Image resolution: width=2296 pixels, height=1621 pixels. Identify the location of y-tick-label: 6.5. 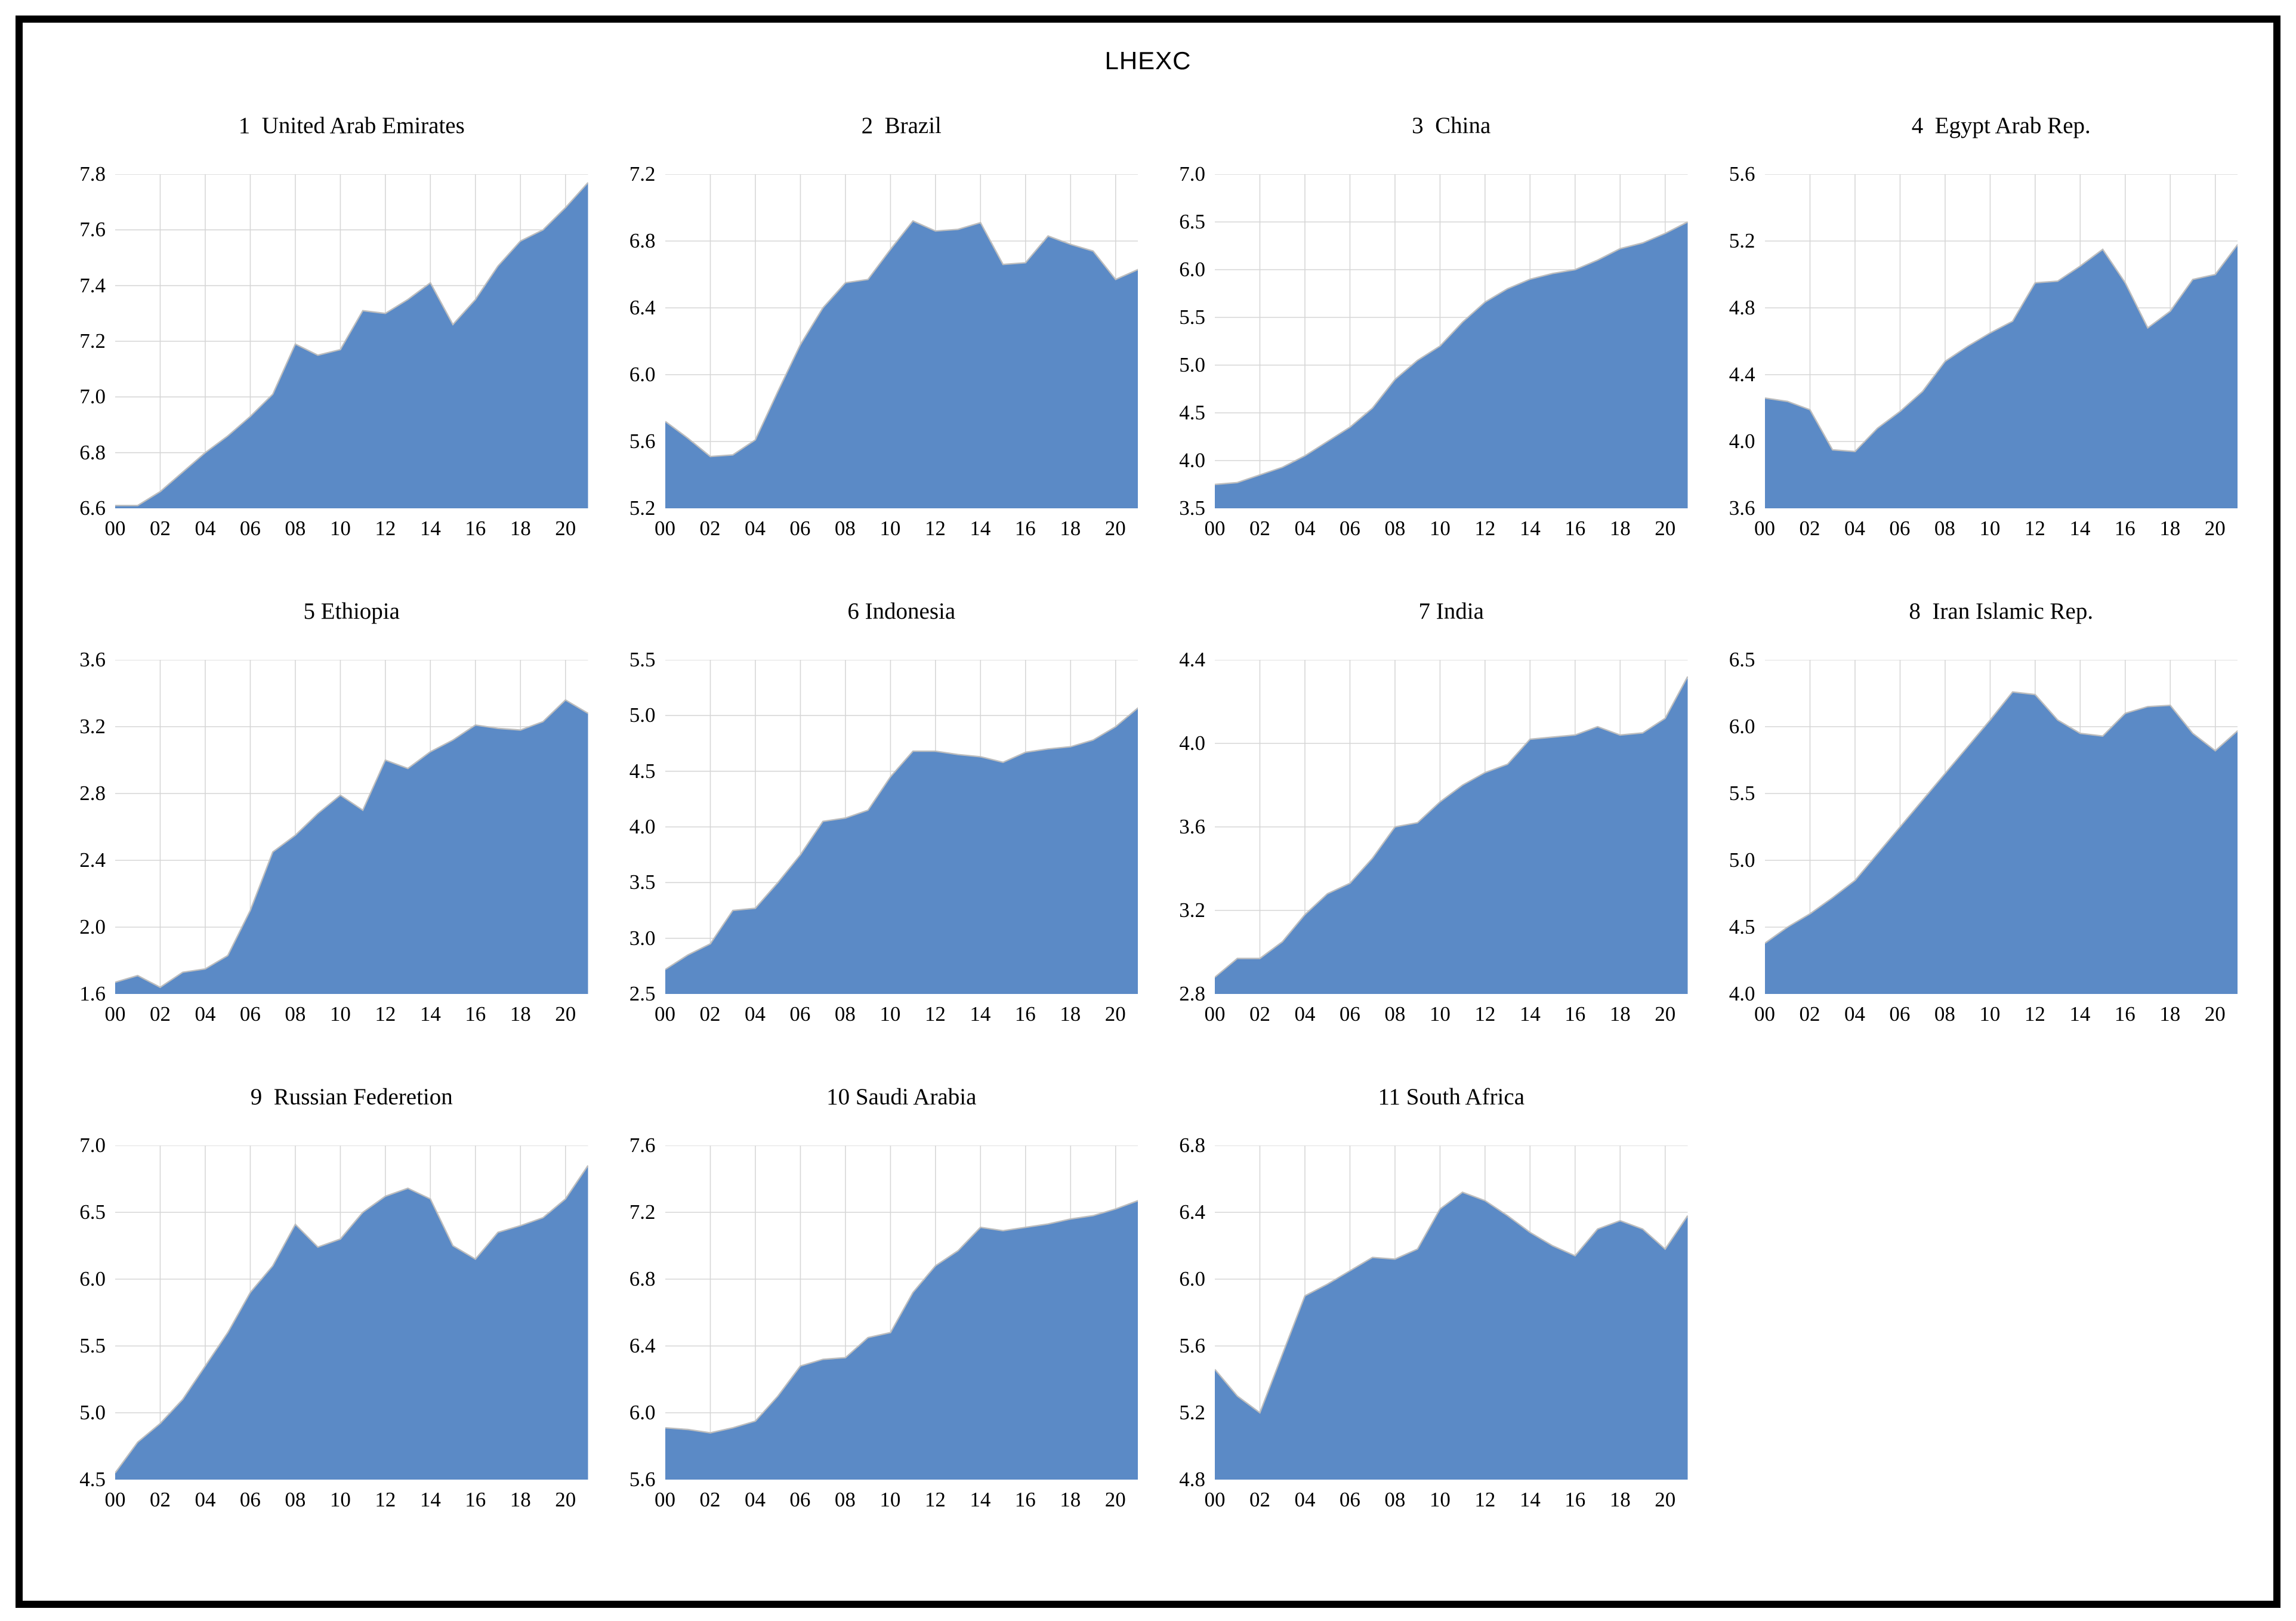
(1742, 659).